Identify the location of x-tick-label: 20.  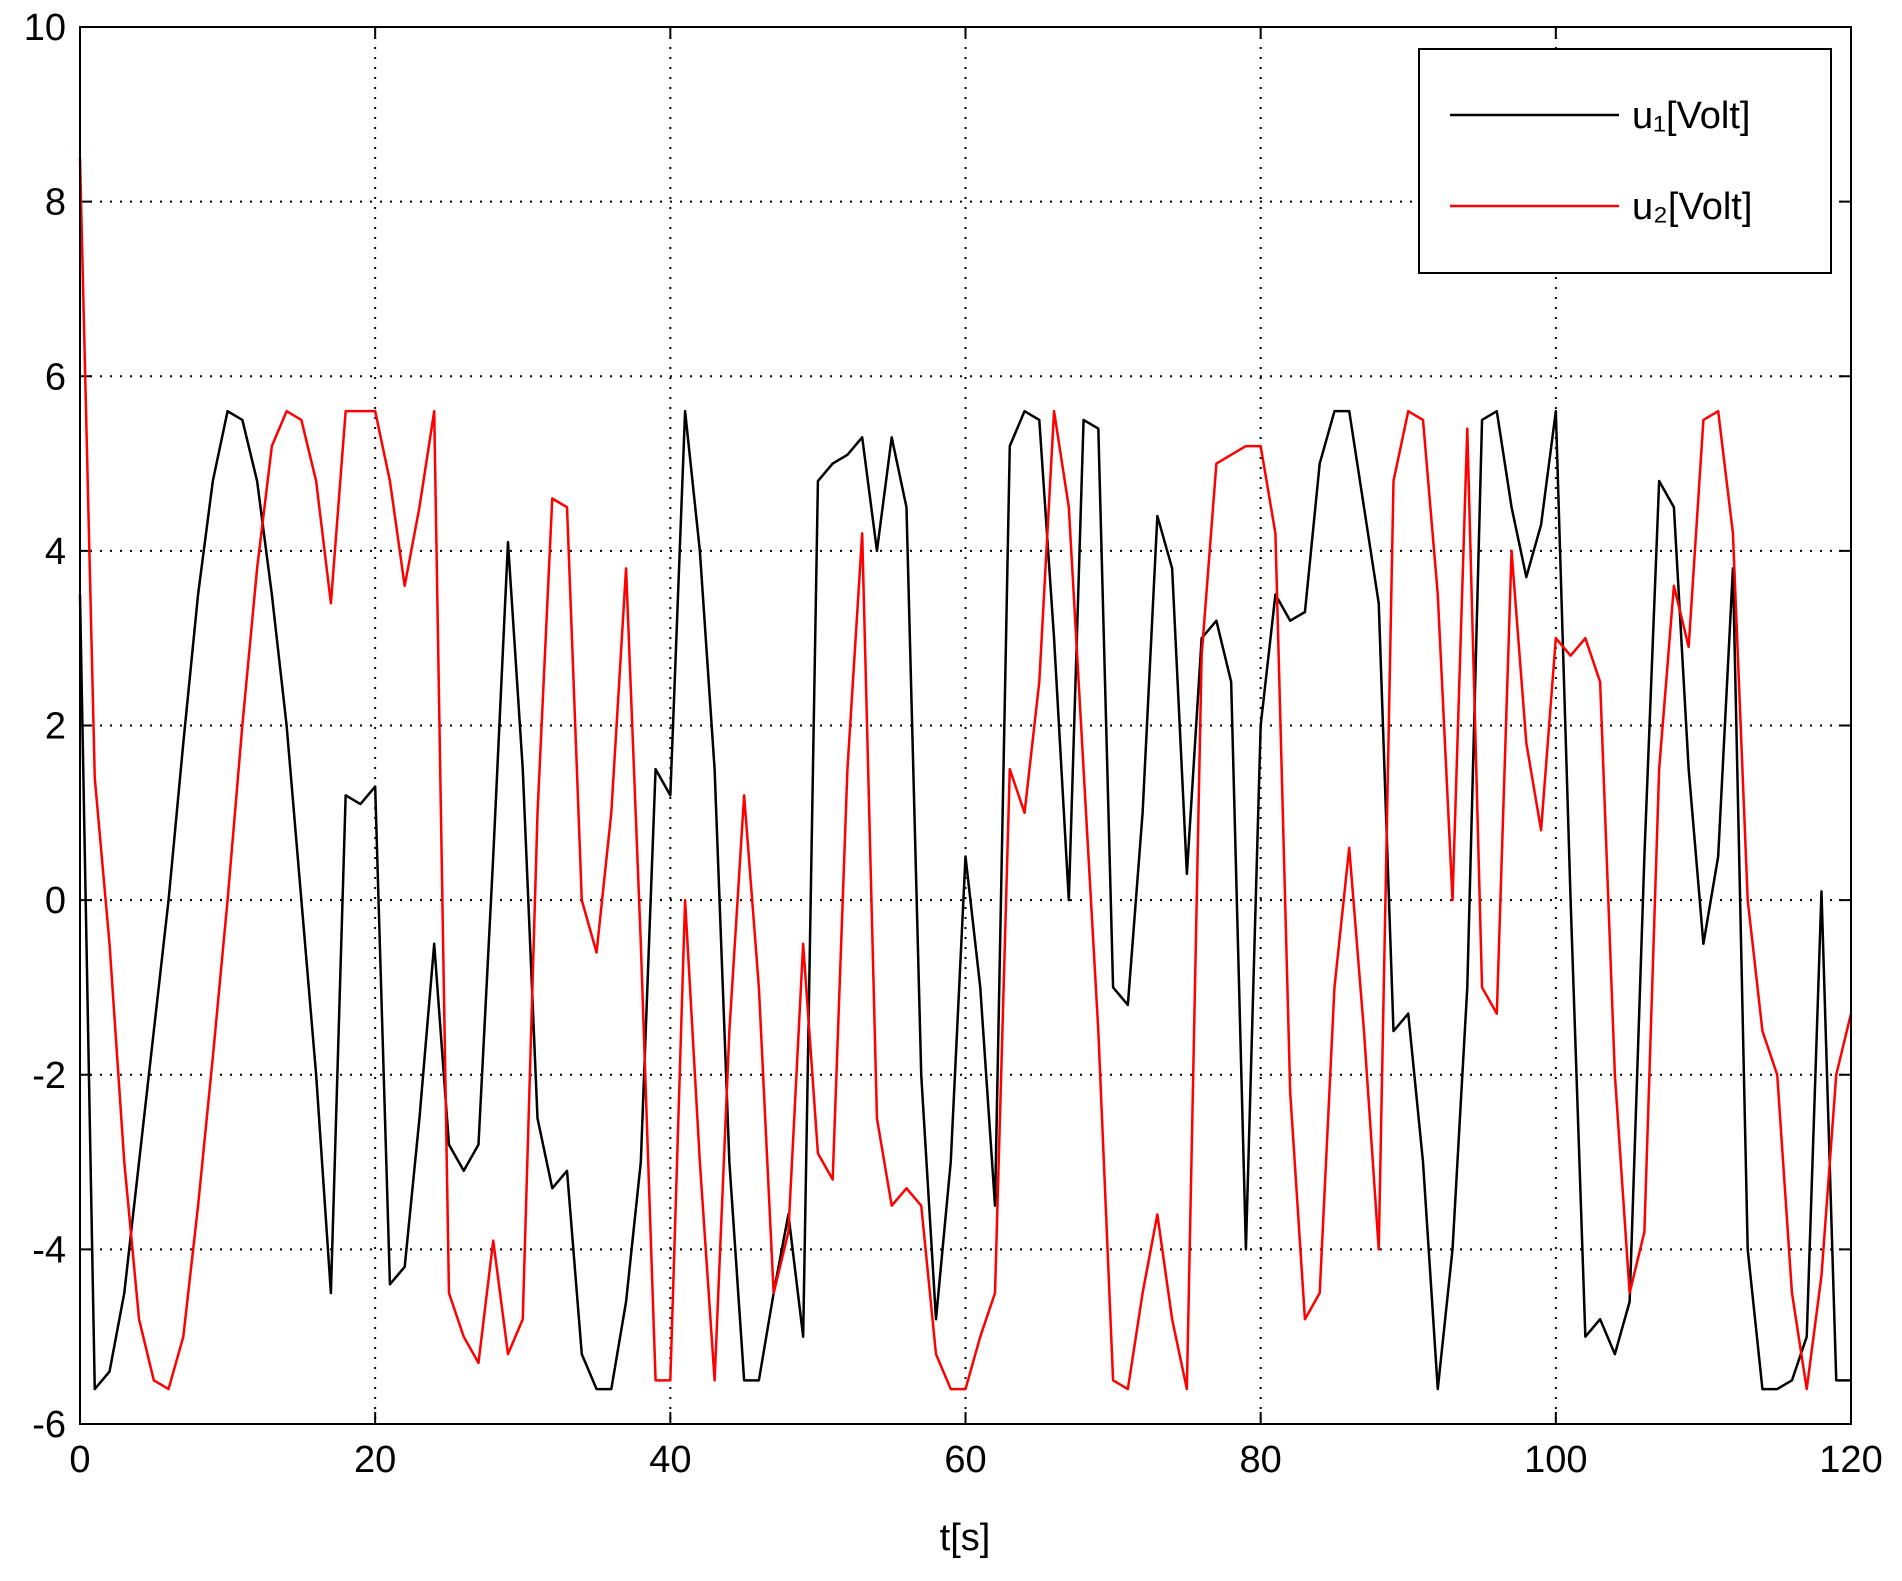
(375, 1460).